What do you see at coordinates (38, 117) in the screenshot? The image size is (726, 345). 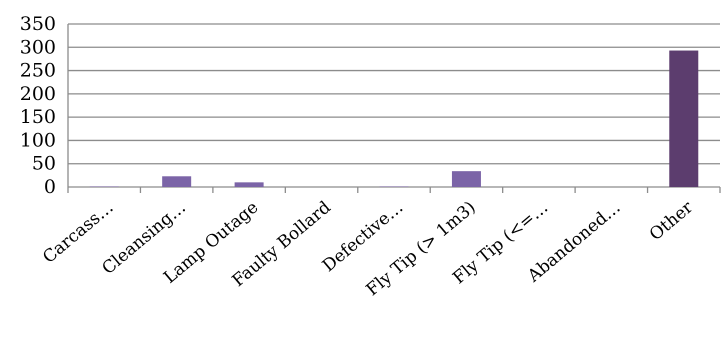 I see `y-tick-label: 150` at bounding box center [38, 117].